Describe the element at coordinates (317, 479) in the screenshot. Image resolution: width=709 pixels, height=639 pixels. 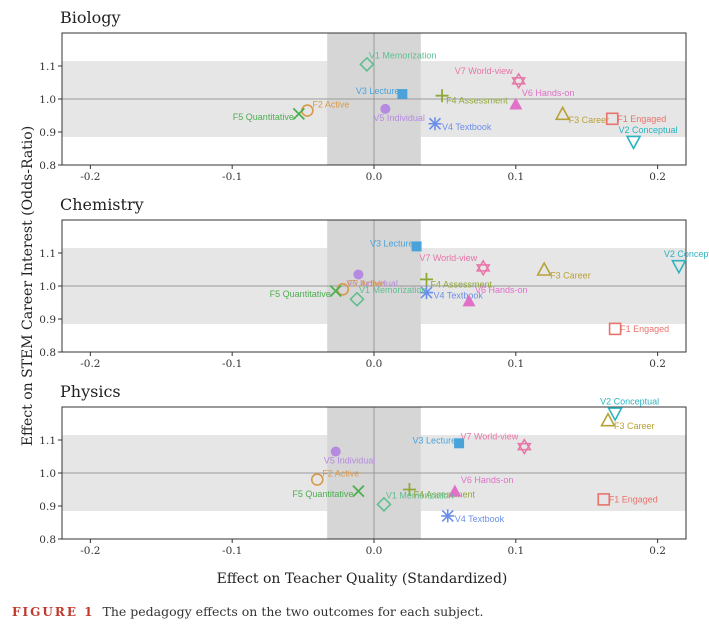
I see `point-f2-active` at that location.